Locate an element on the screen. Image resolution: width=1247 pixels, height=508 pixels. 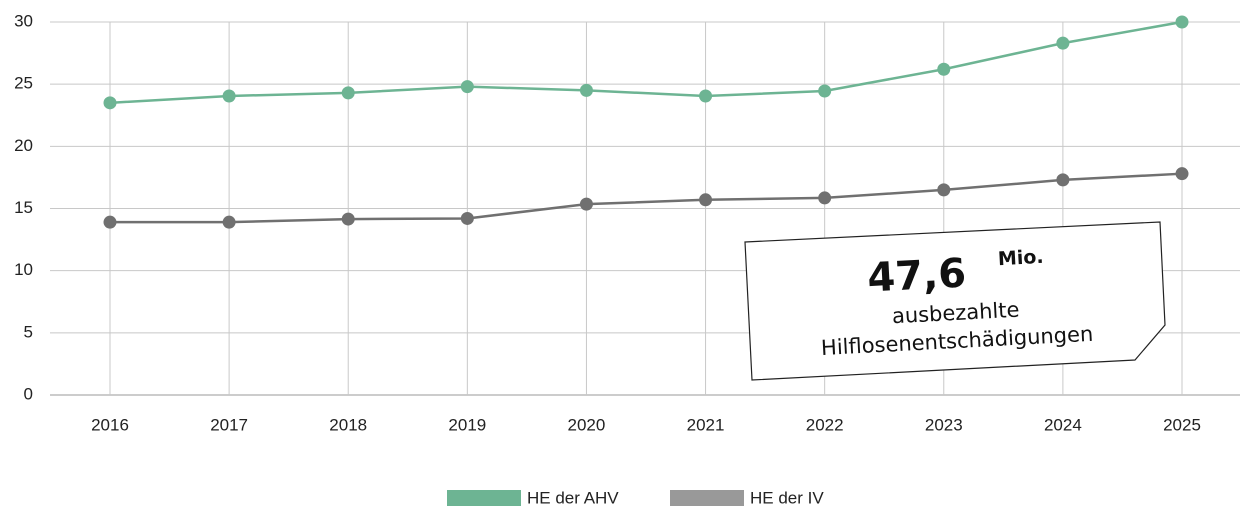
y-tick-label: 30 is located at coordinates (23, 20).